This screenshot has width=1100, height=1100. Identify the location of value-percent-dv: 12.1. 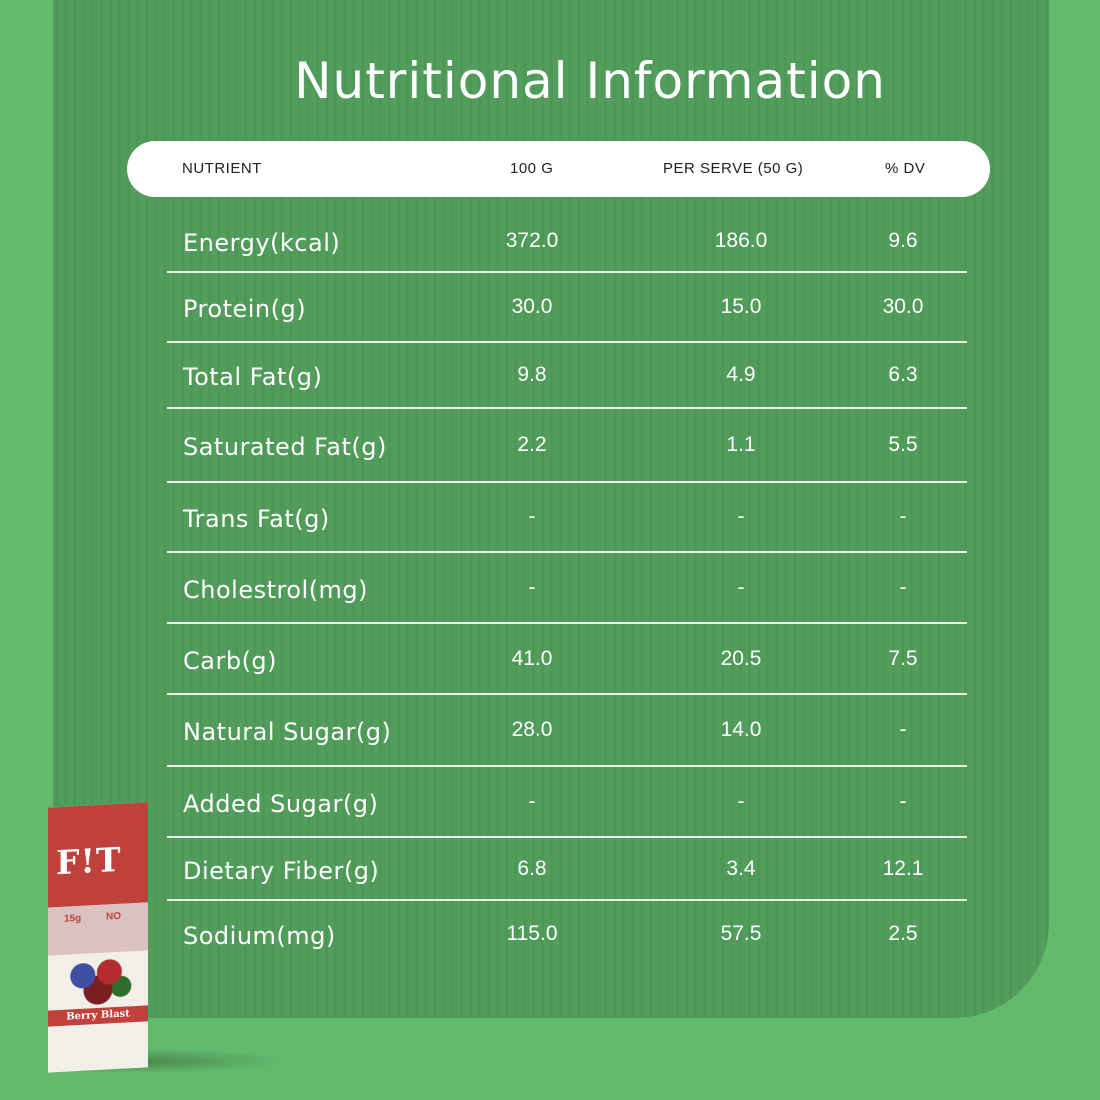
(903, 868).